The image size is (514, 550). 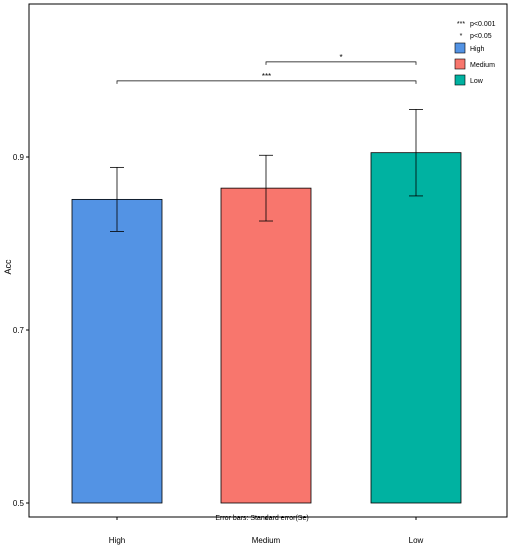 I want to click on error-bars-group, so click(x=266, y=170).